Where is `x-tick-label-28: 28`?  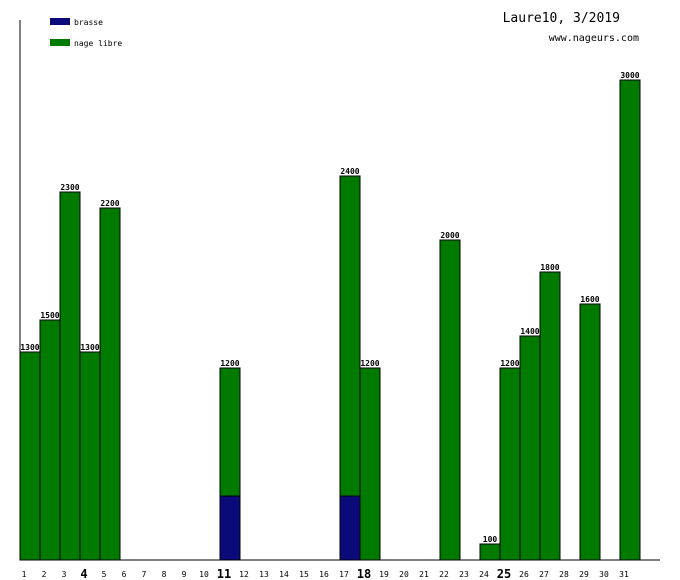
x-tick-label-28: 28 is located at coordinates (564, 574).